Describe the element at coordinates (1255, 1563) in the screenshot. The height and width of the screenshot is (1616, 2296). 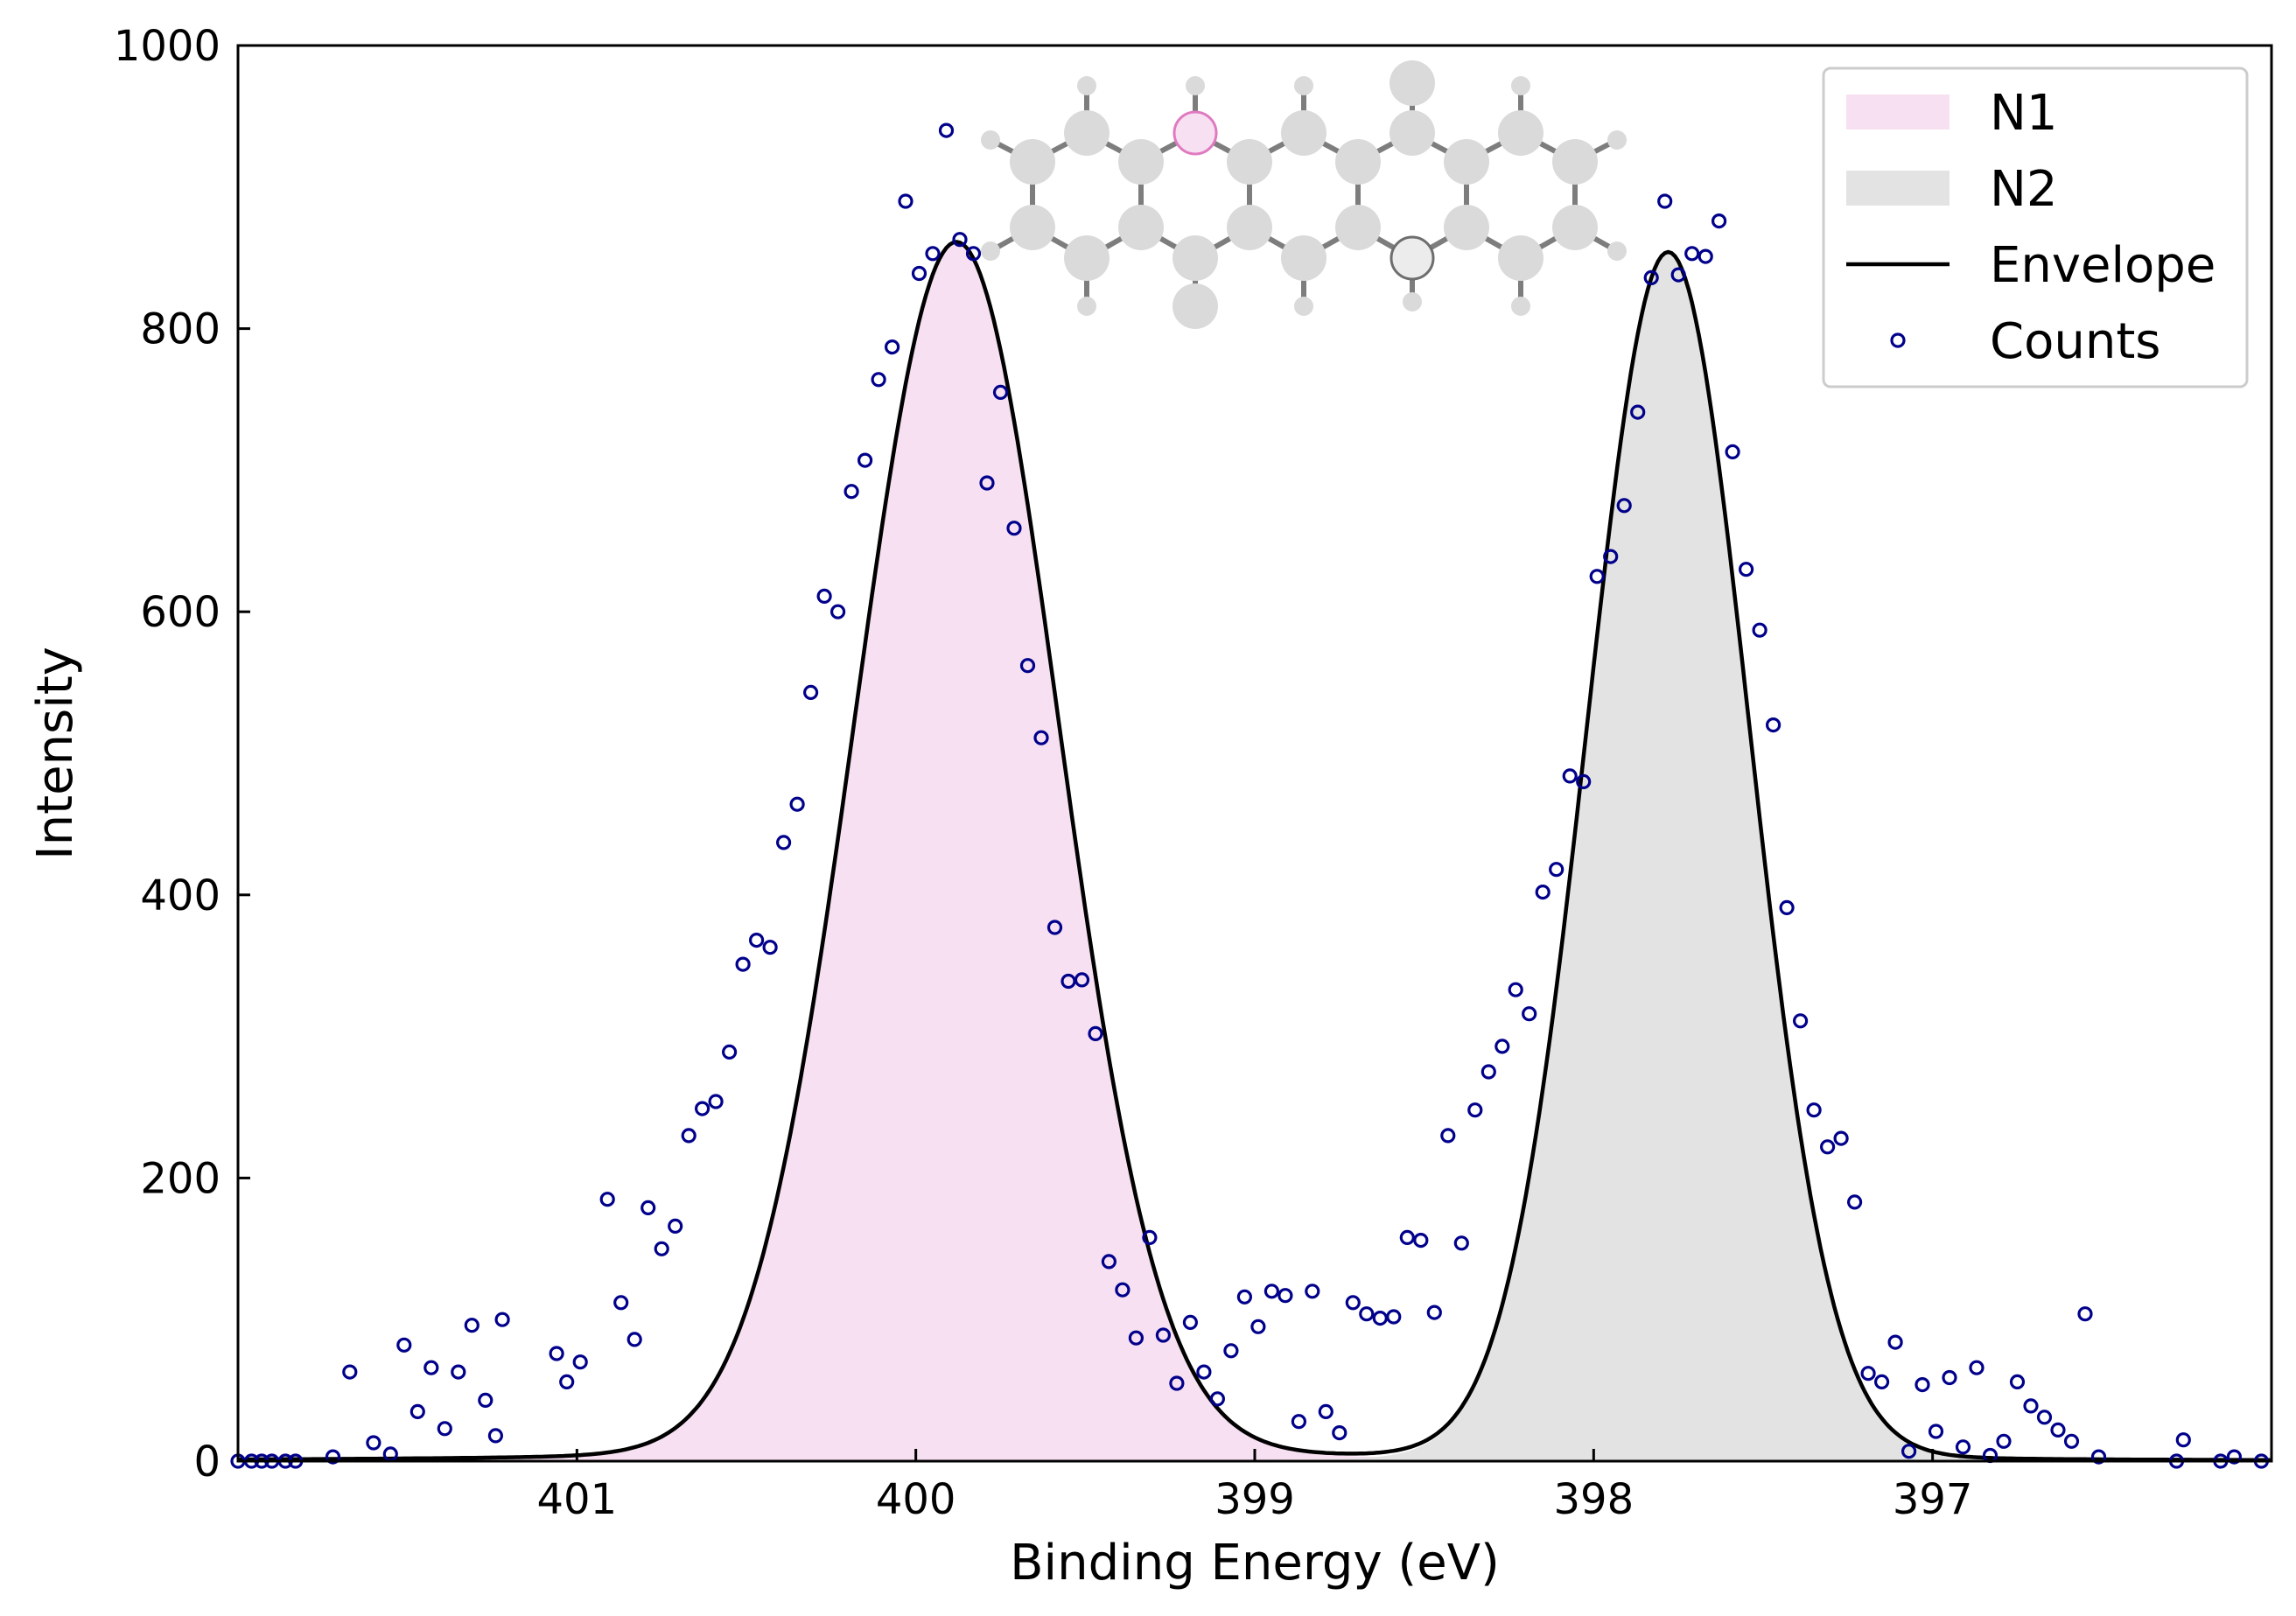
I see `x-axis-title: Binding Energy (eV)` at that location.